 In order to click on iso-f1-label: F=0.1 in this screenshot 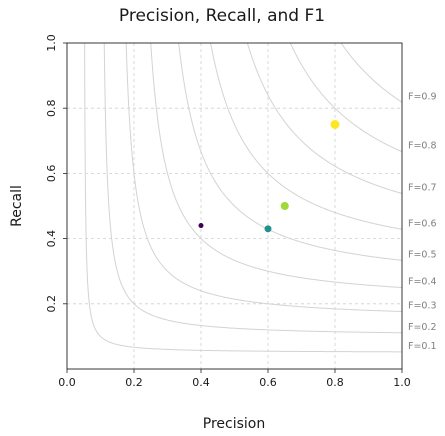, I will do `click(422, 346)`.